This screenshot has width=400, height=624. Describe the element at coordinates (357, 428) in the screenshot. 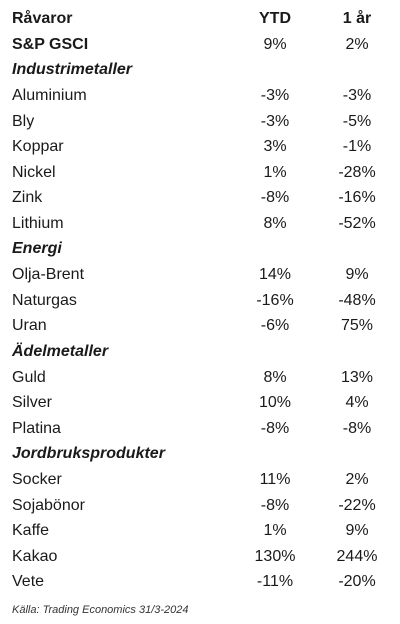

I see `one-year-value: -8%` at that location.